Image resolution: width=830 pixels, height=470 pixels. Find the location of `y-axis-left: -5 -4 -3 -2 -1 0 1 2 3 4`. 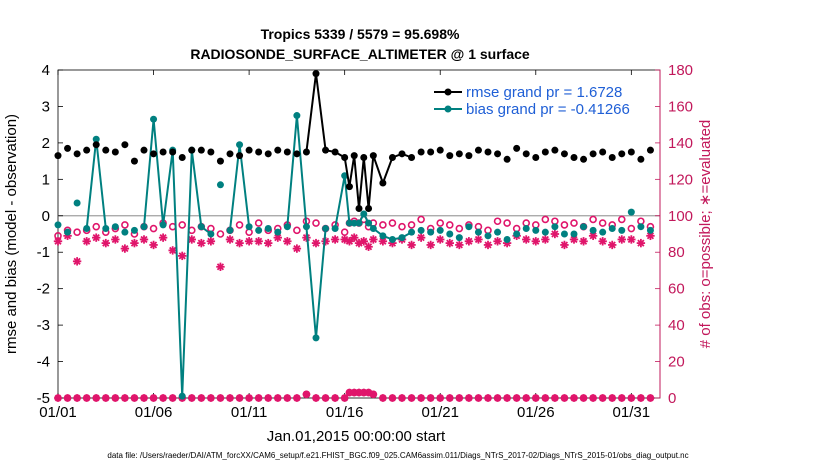

y-axis-left: -5 -4 -3 -2 -1 0 1 2 3 4 is located at coordinates (50, 234).